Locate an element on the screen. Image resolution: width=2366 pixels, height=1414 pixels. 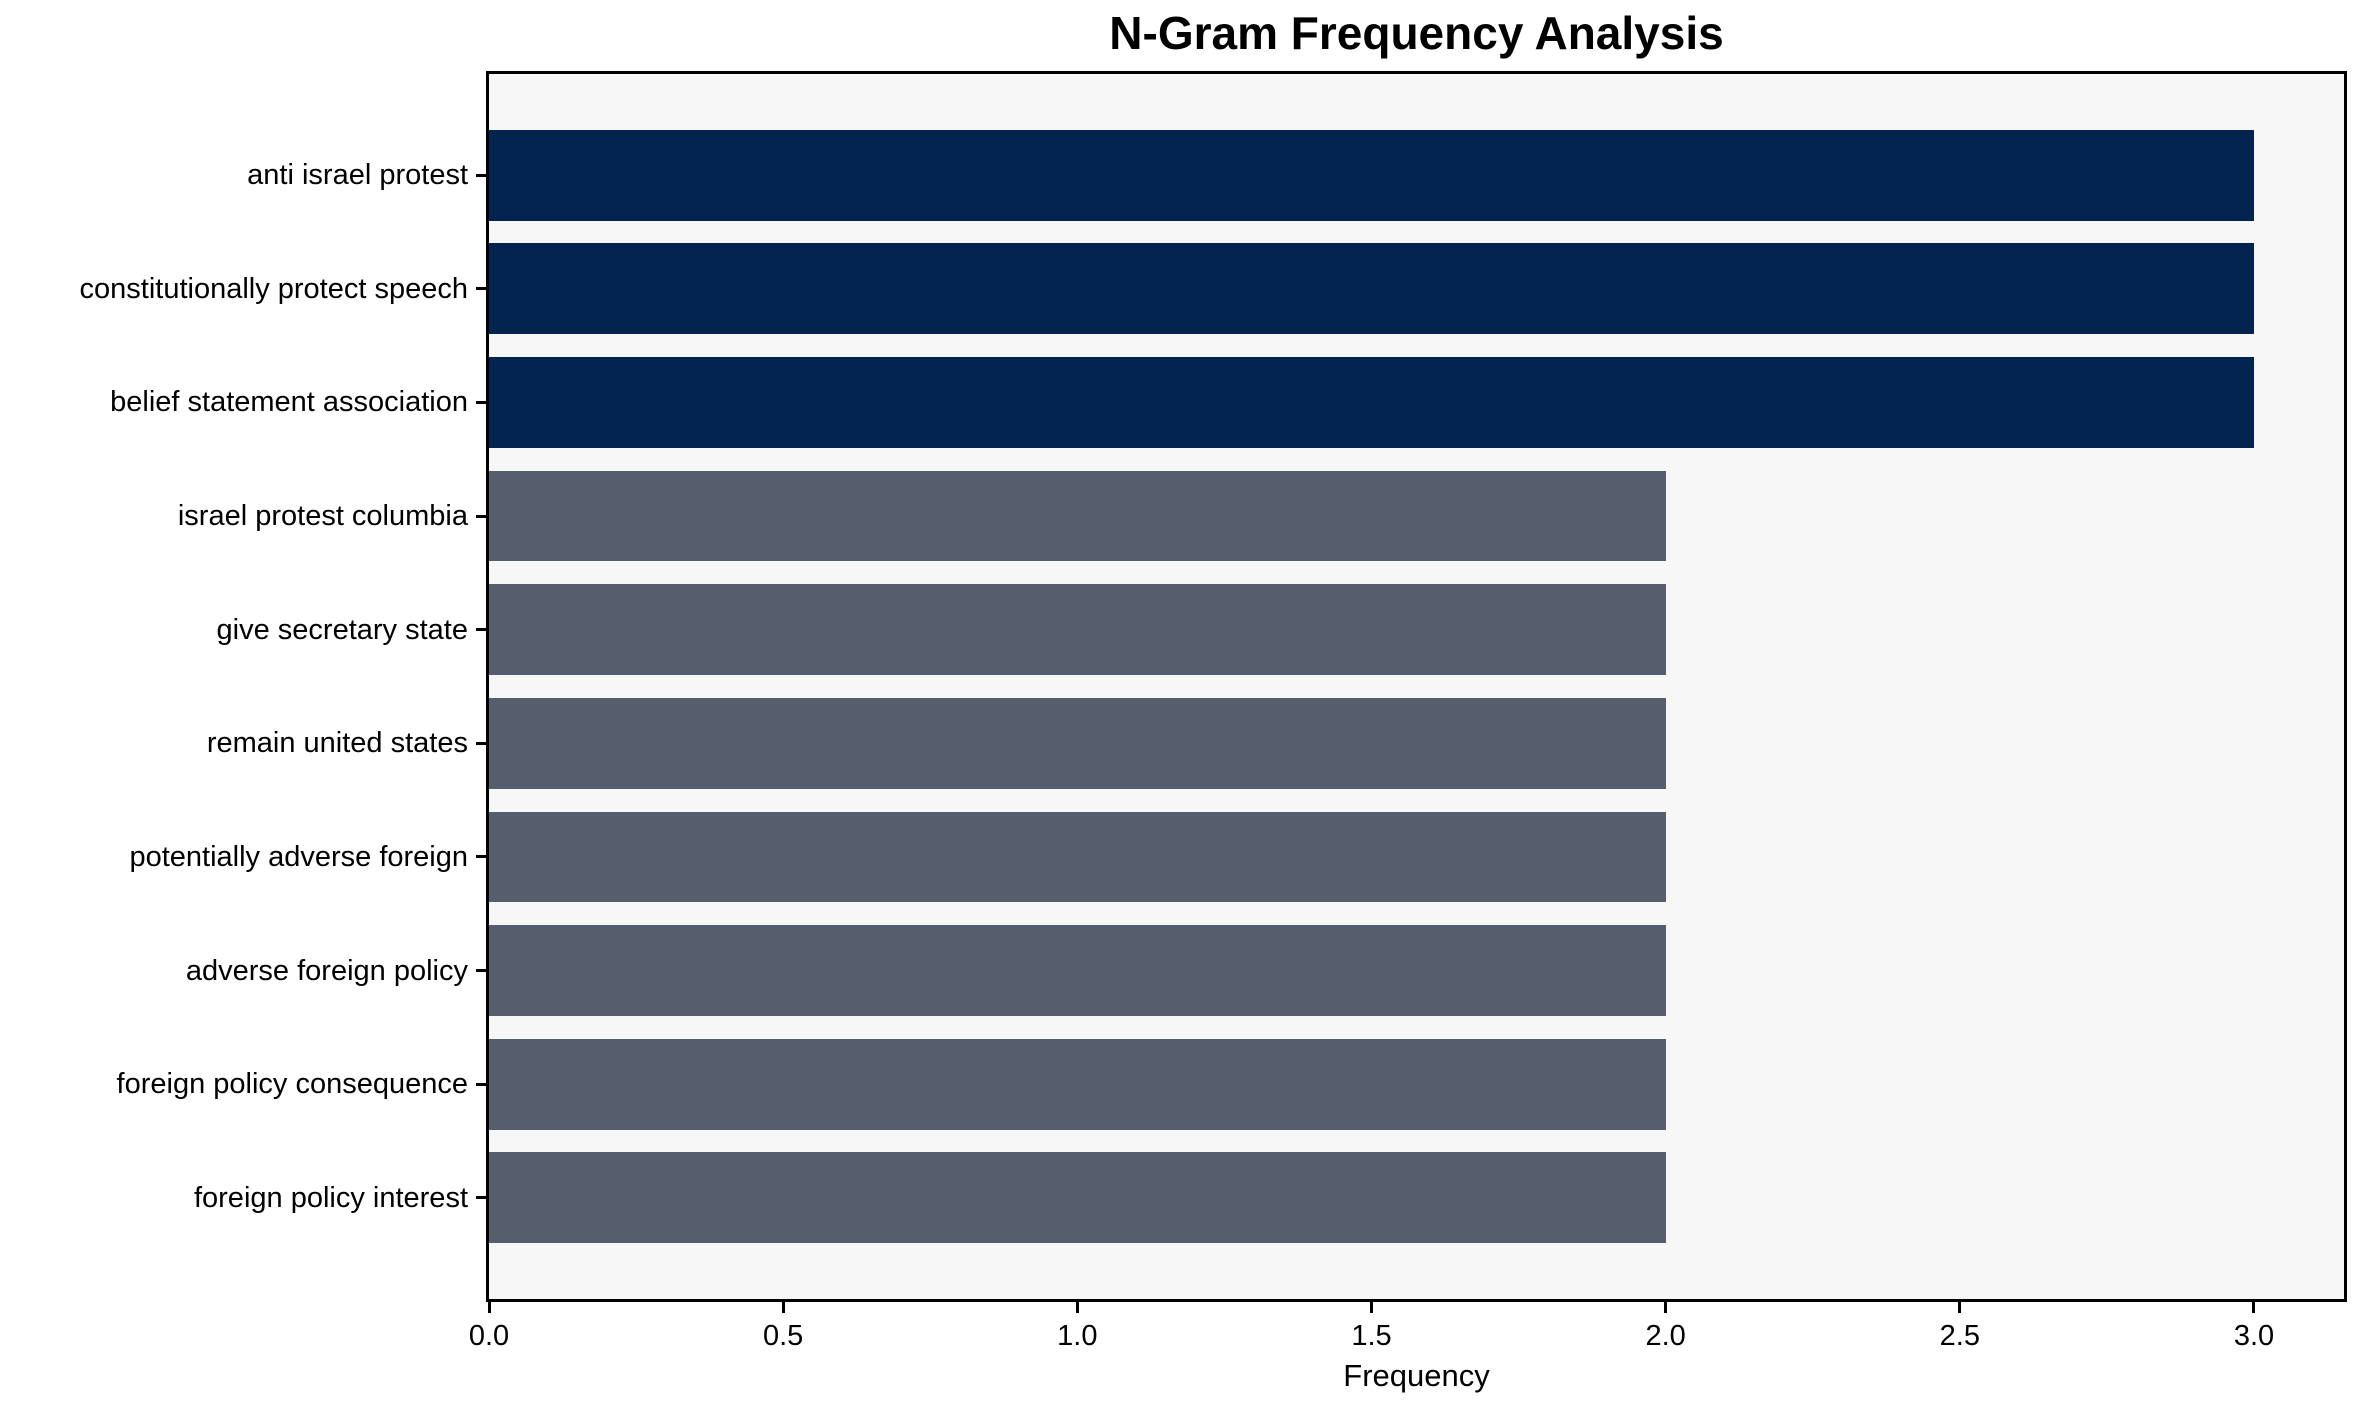
xtick-label-1.5: 1.5 is located at coordinates (1371, 1336).